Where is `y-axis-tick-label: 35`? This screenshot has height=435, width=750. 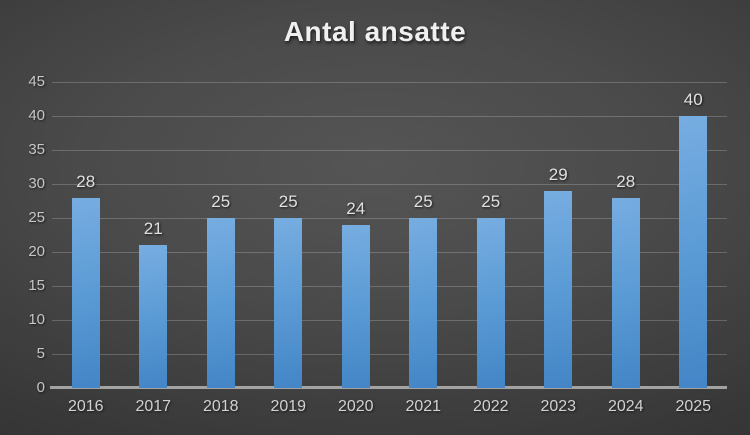
y-axis-tick-label: 35 is located at coordinates (36, 149).